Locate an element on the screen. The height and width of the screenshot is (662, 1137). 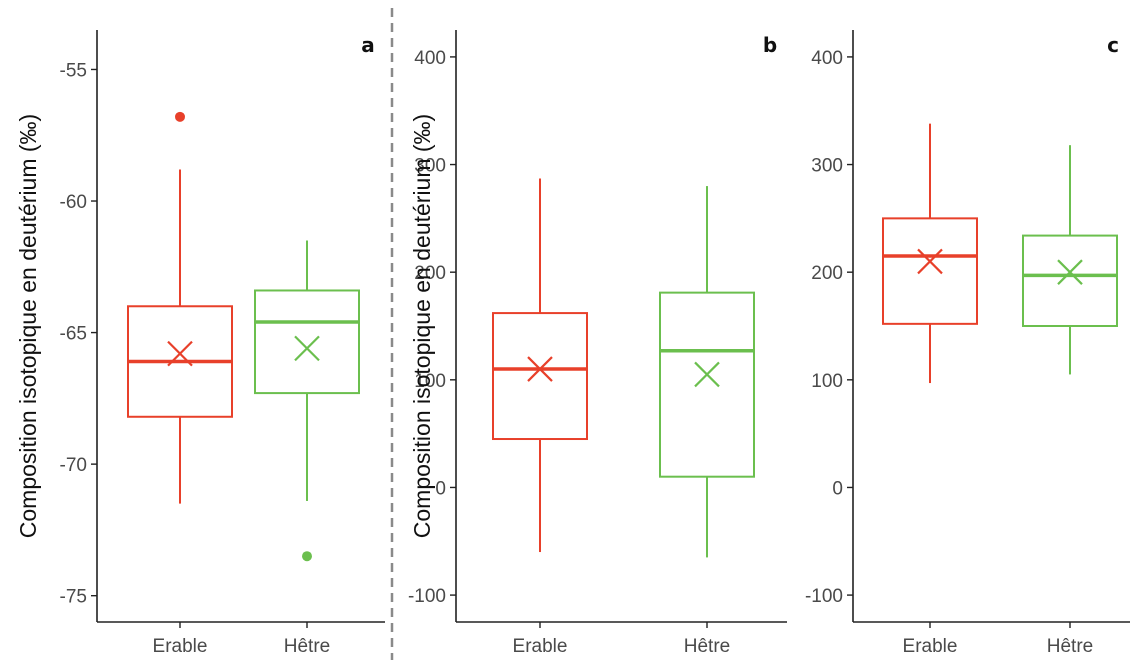
panel-letter: a is located at coordinates (368, 45).